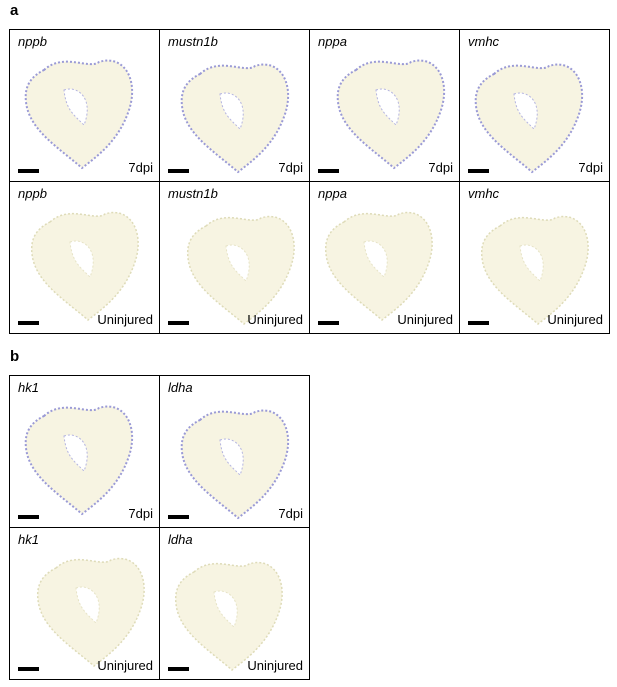 The height and width of the screenshot is (687, 617). I want to click on image-tile: hk1 7dpi, so click(85, 452).